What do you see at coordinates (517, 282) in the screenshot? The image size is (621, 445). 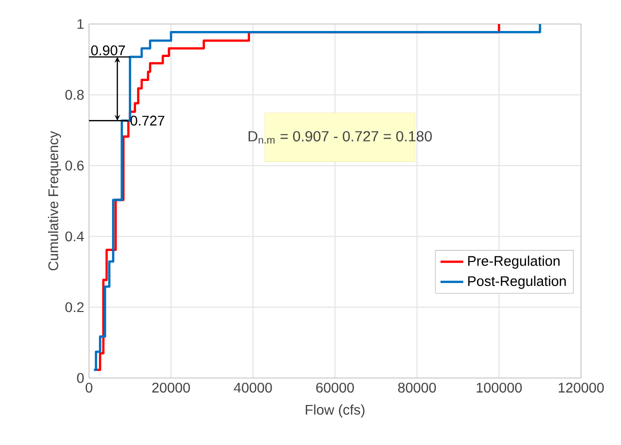 I see `legend-label: Post-Regulation` at bounding box center [517, 282].